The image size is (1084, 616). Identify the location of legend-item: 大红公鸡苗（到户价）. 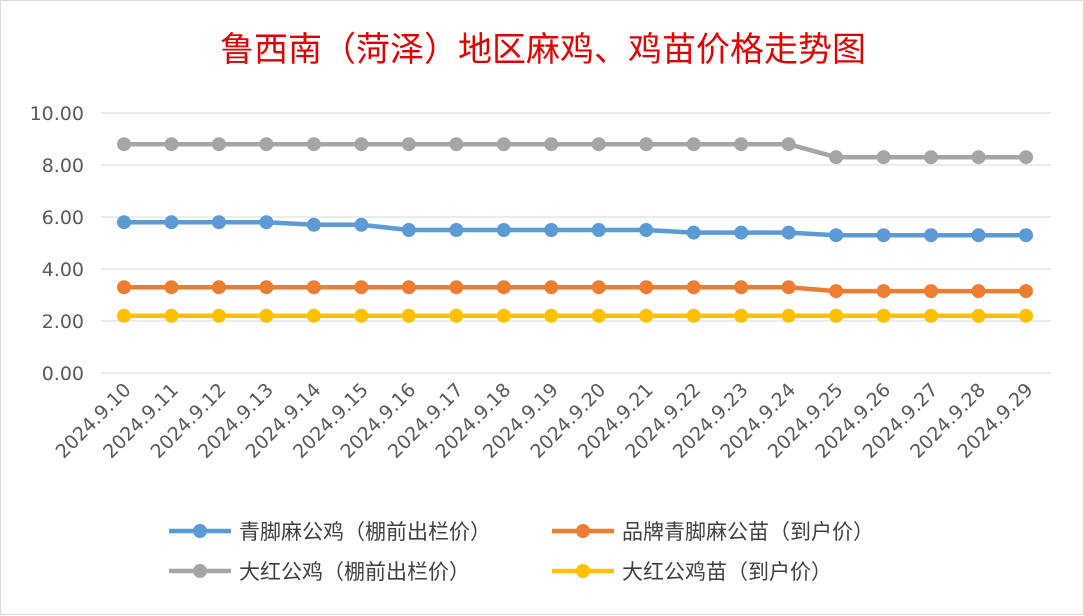
(692, 572).